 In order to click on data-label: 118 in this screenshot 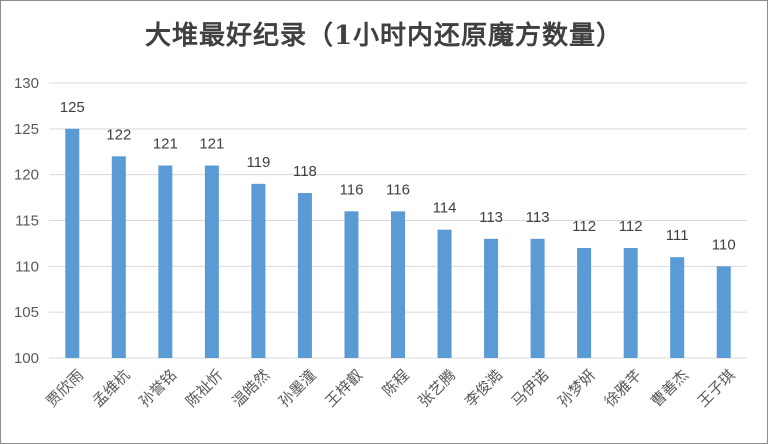, I will do `click(305, 171)`.